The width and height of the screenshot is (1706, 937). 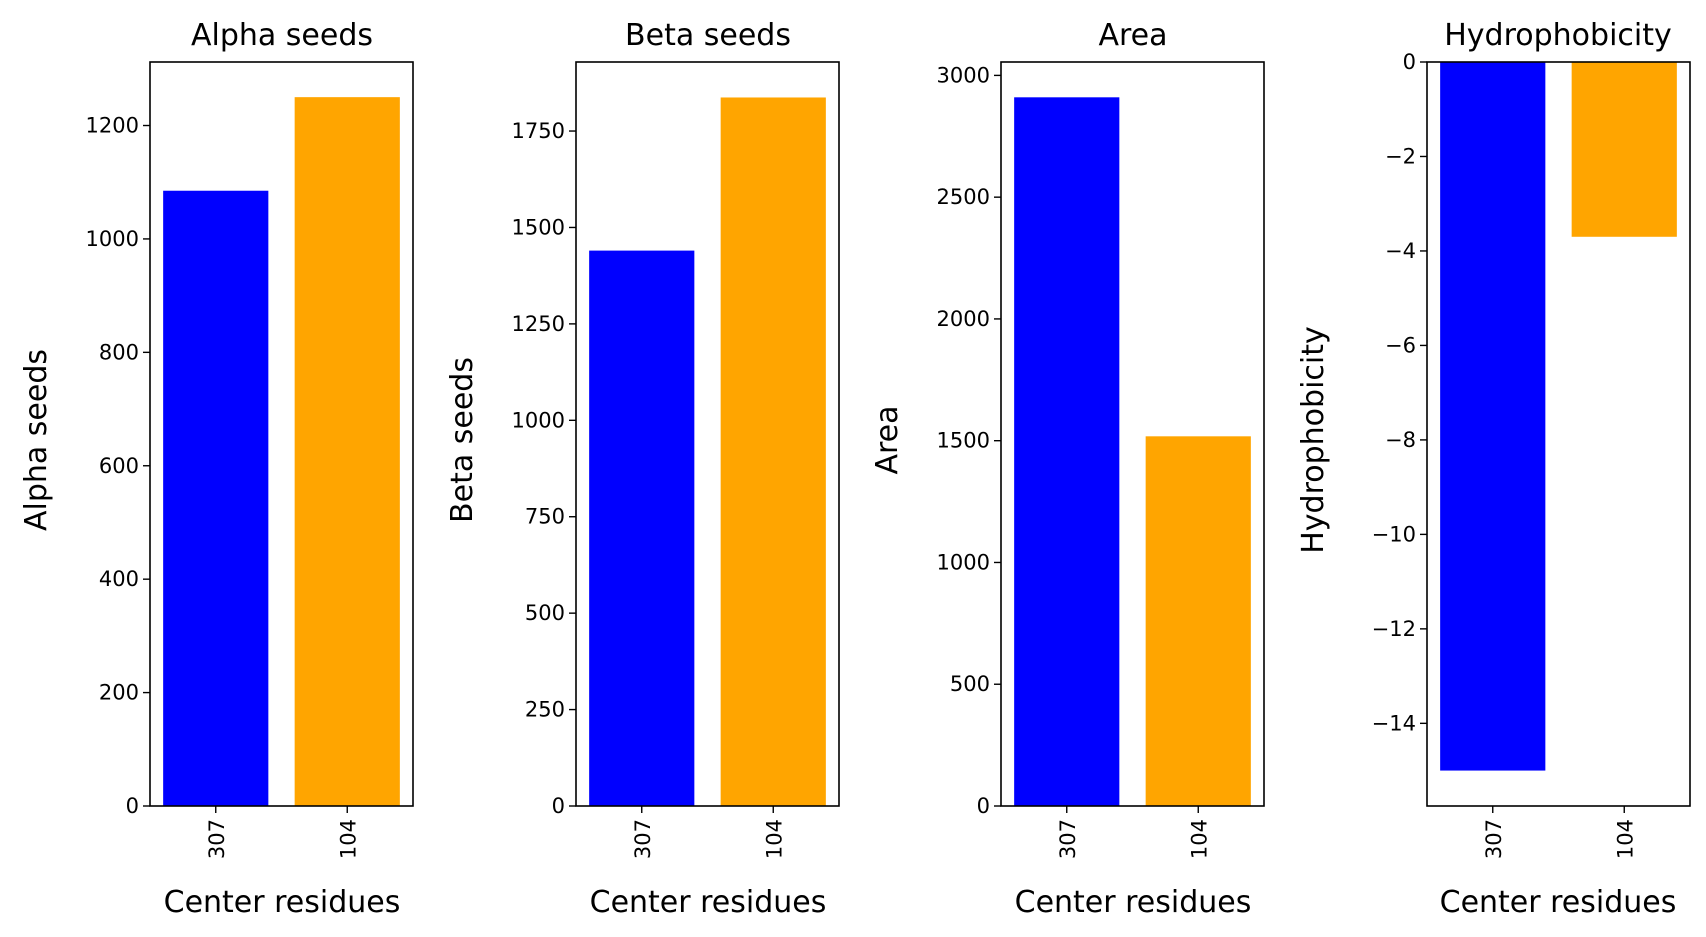 I want to click on y-tick-label: 2000, so click(x=963, y=319).